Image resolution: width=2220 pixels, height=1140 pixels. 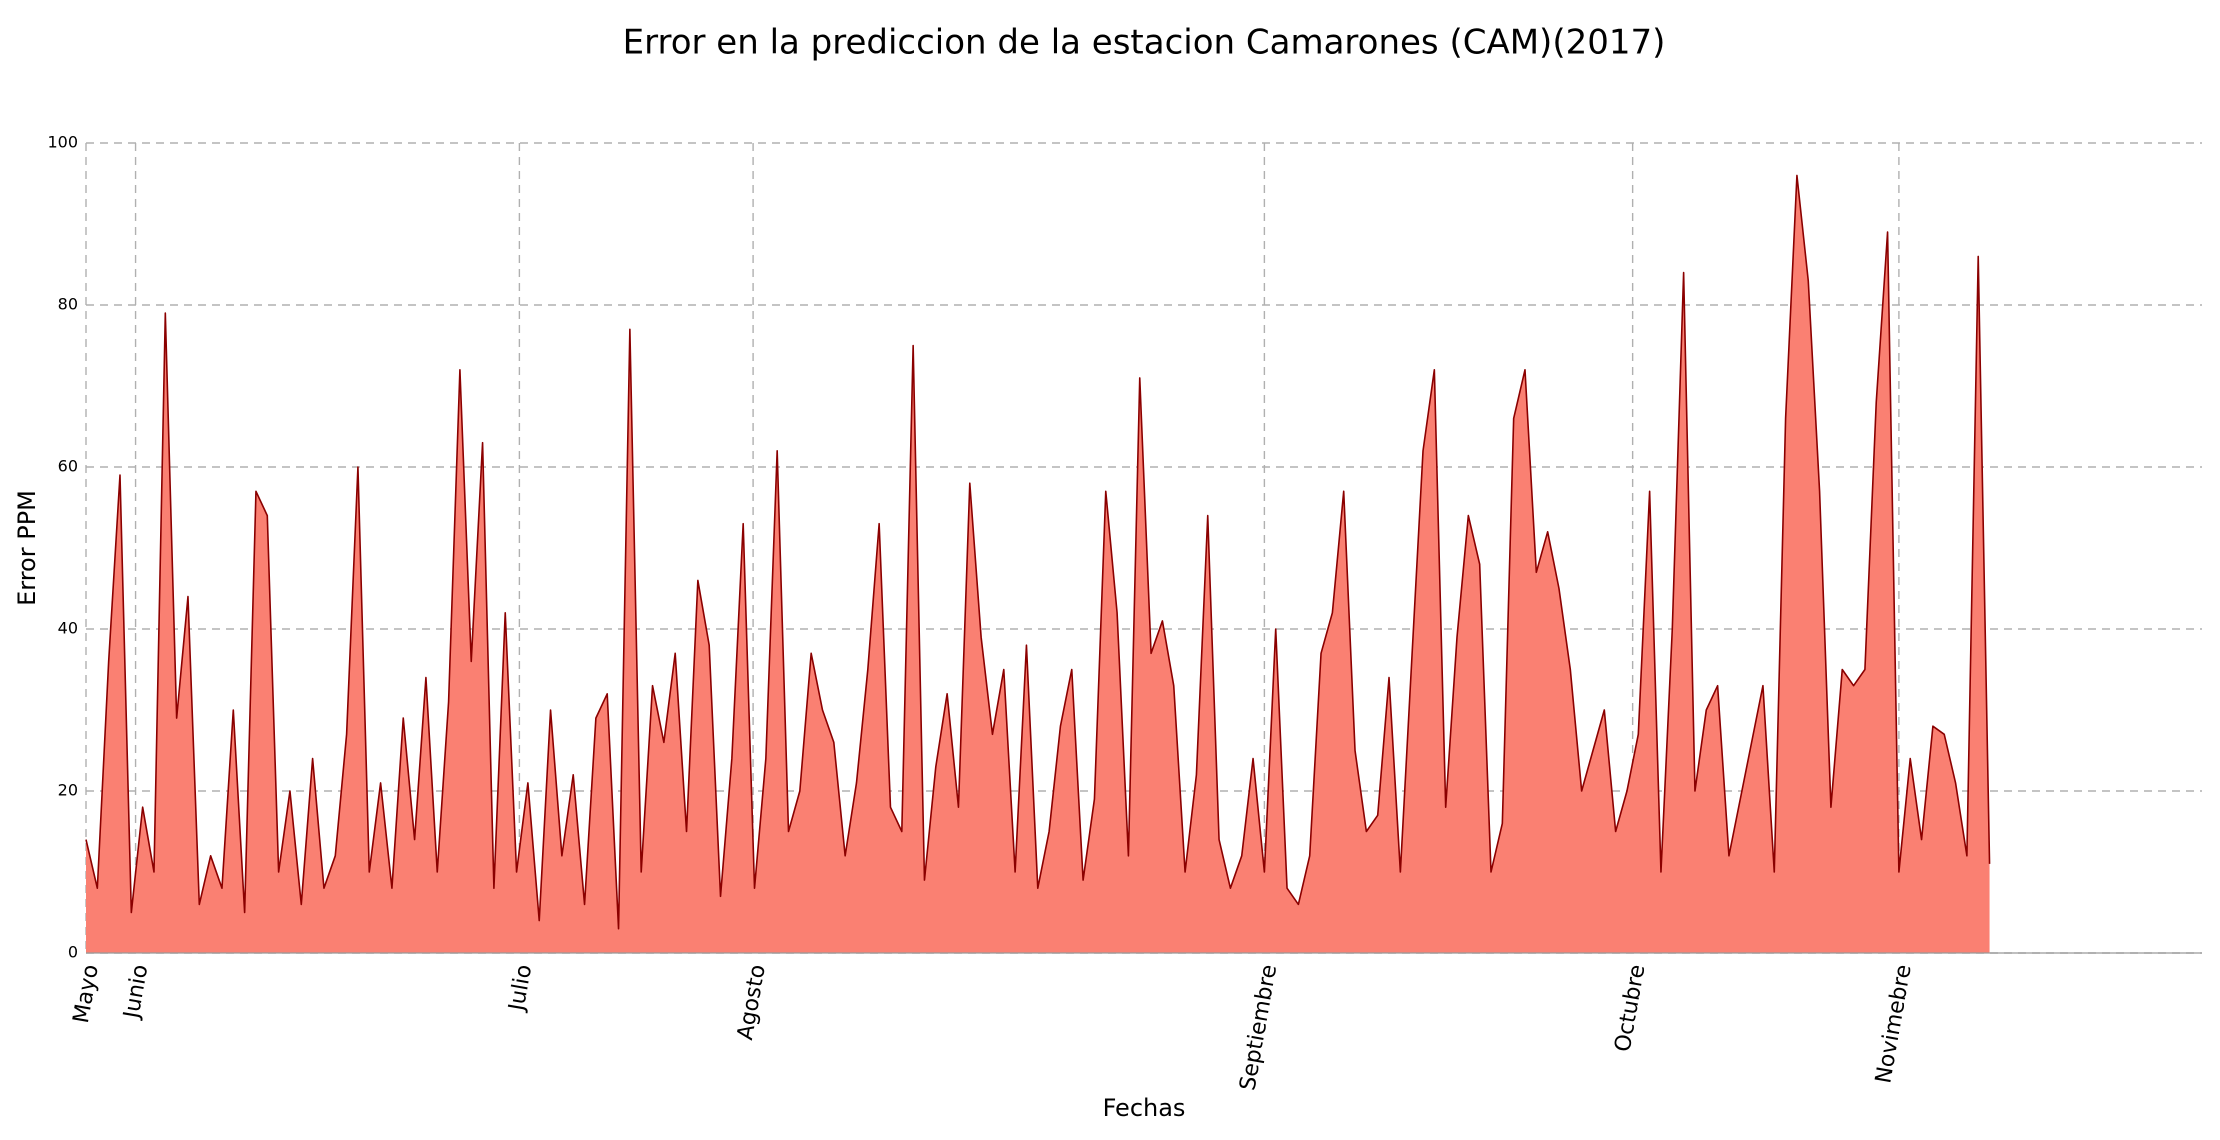 I want to click on x-tick-label: Junio, so click(x=136, y=992).